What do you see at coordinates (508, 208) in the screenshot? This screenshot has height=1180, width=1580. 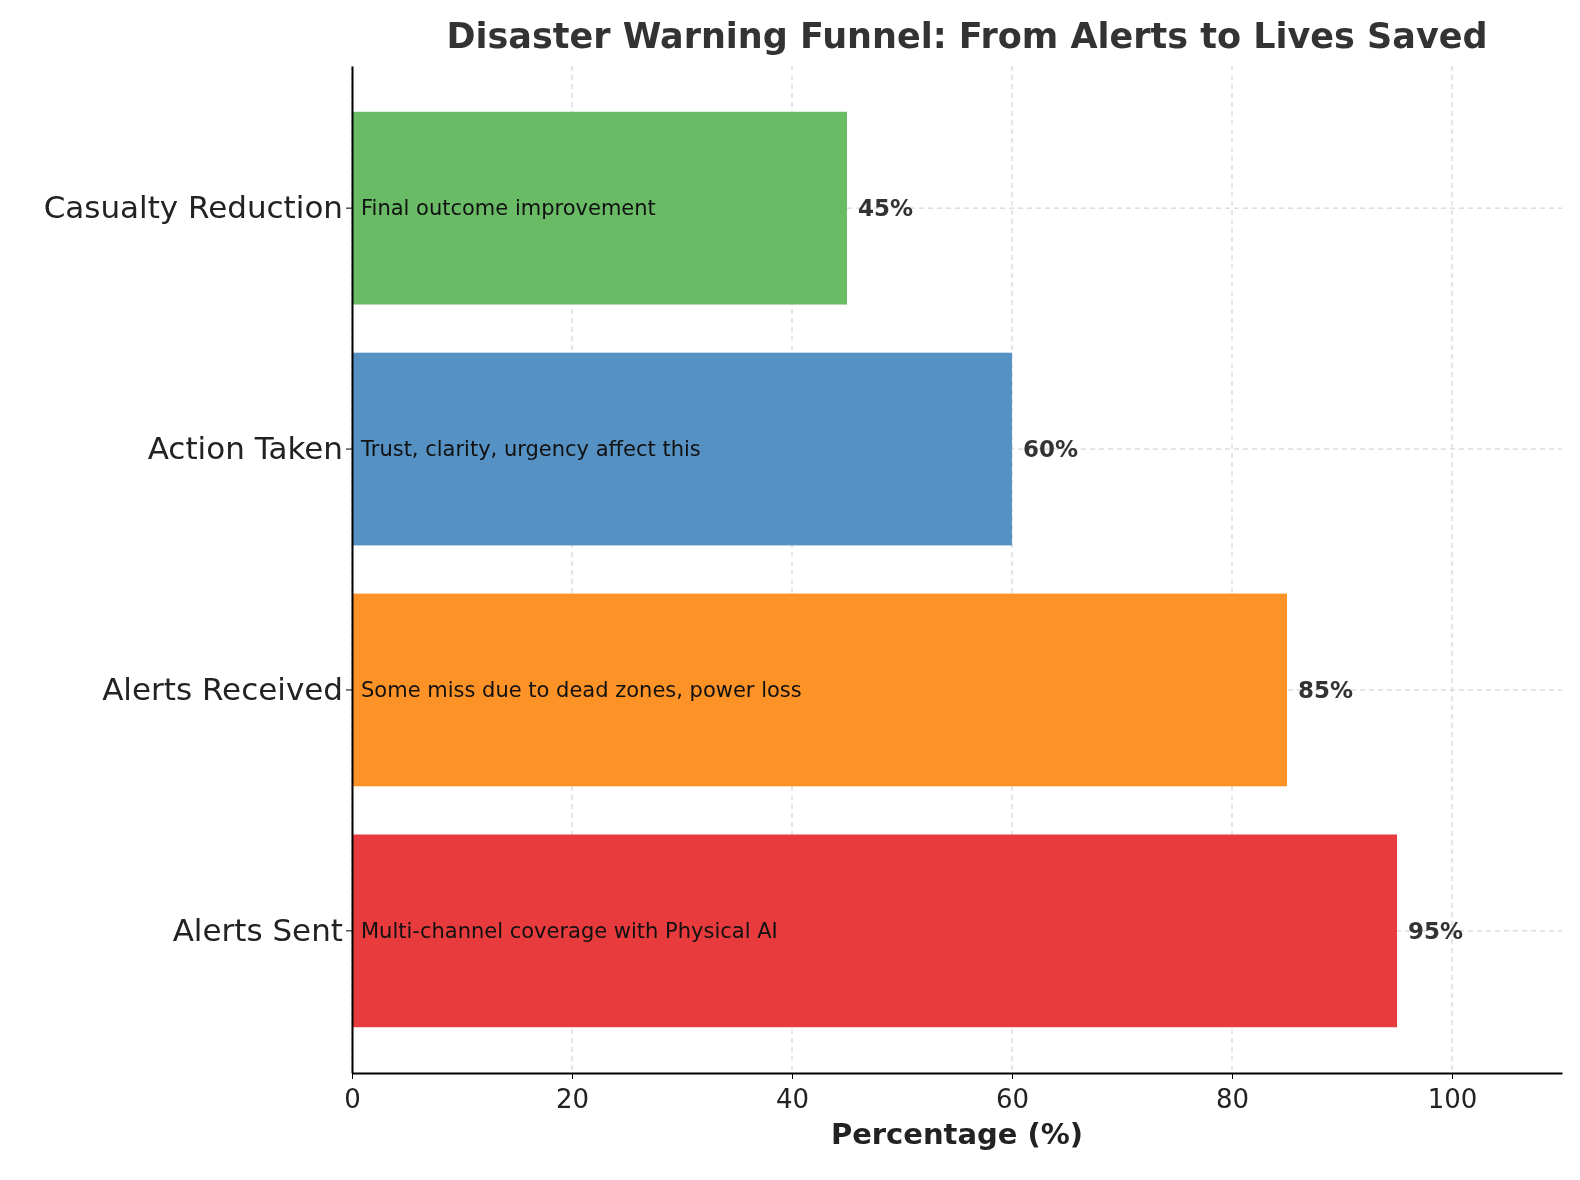 I see `annotation: Final outcome improvement` at bounding box center [508, 208].